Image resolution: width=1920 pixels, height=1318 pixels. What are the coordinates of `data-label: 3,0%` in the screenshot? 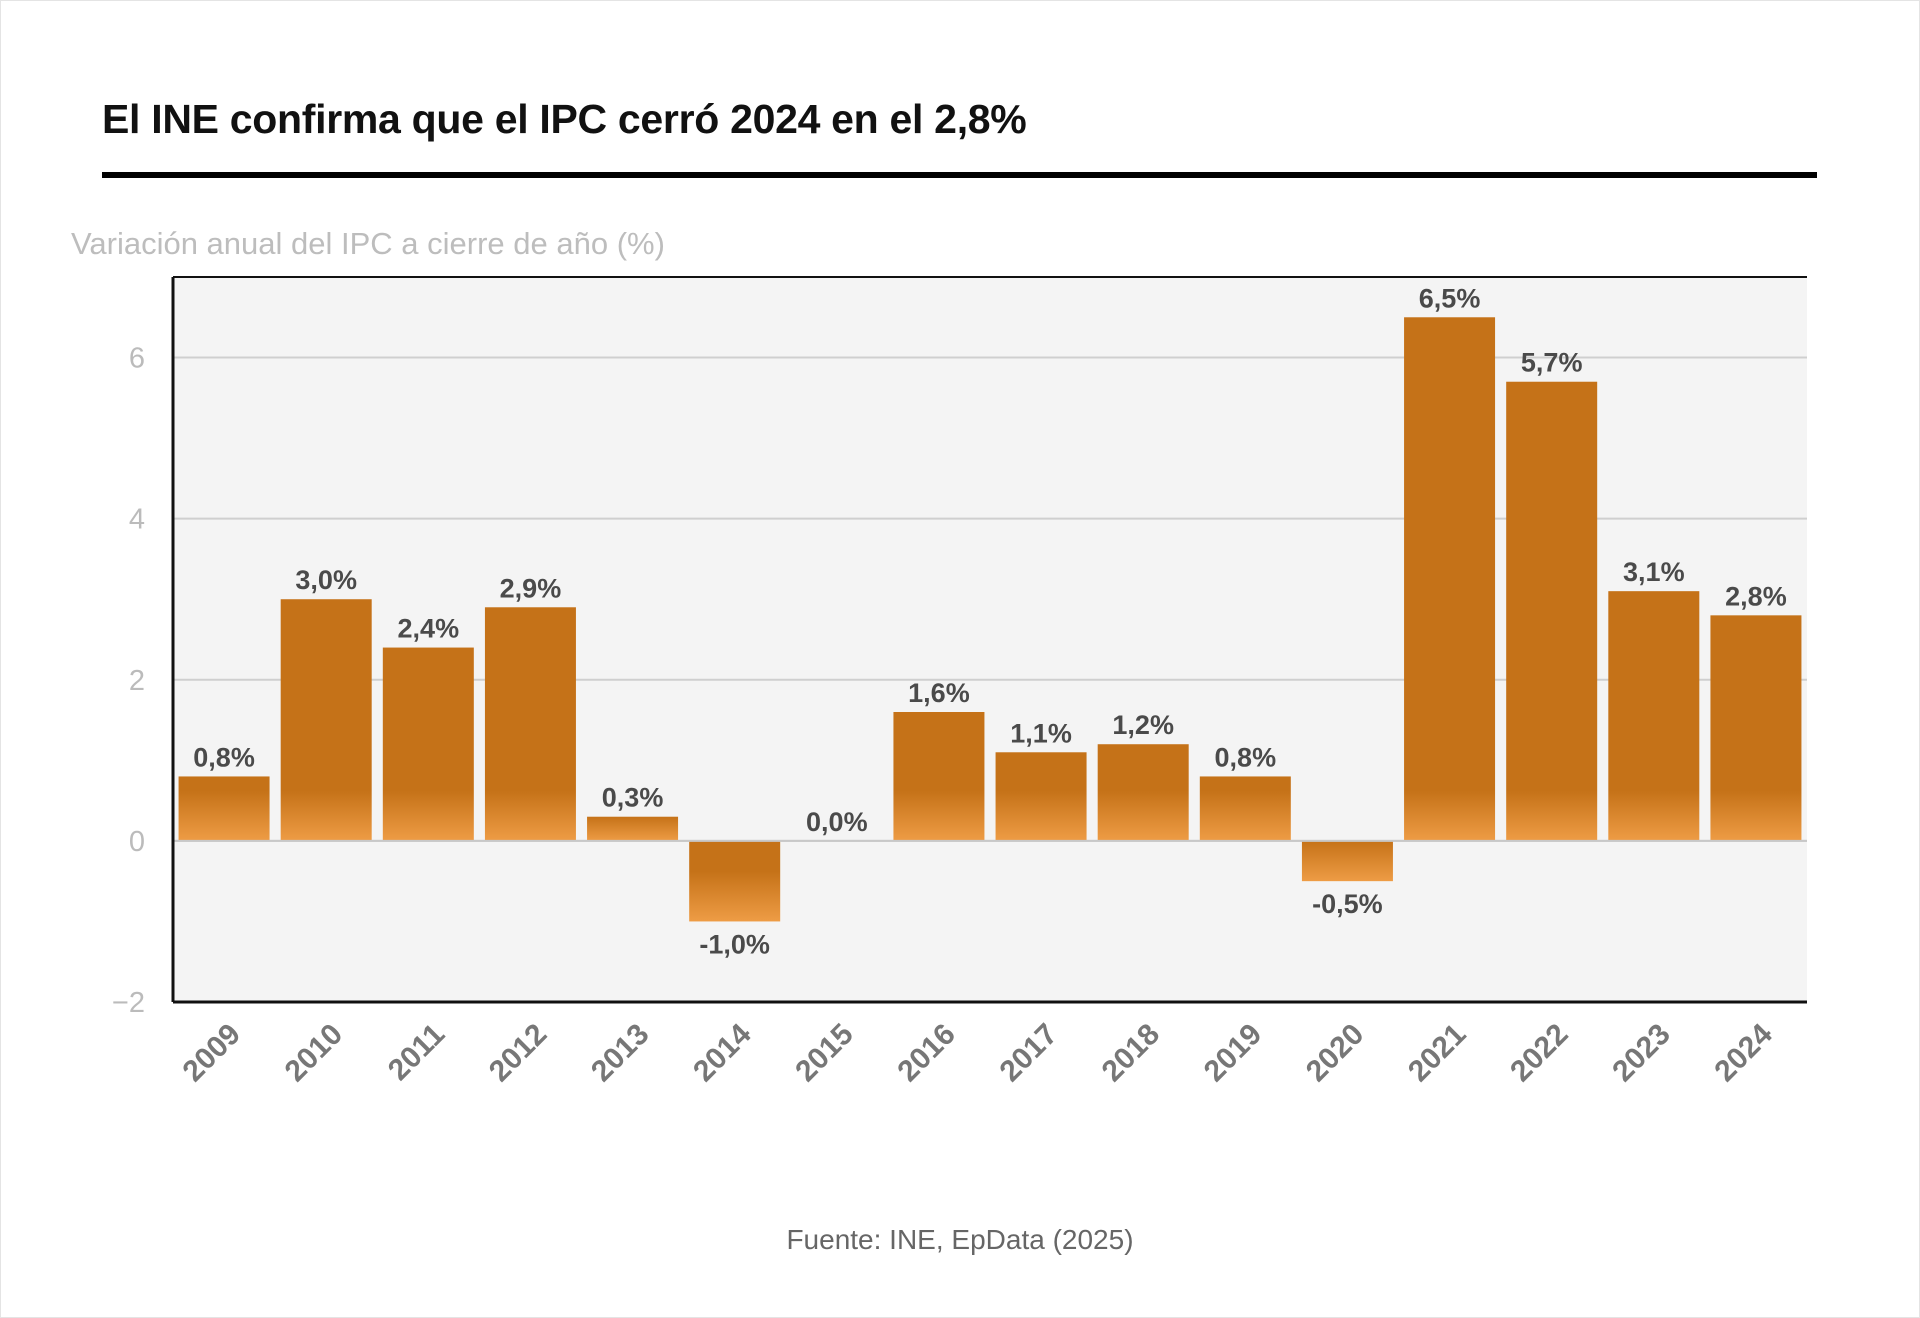 It's located at (326, 580).